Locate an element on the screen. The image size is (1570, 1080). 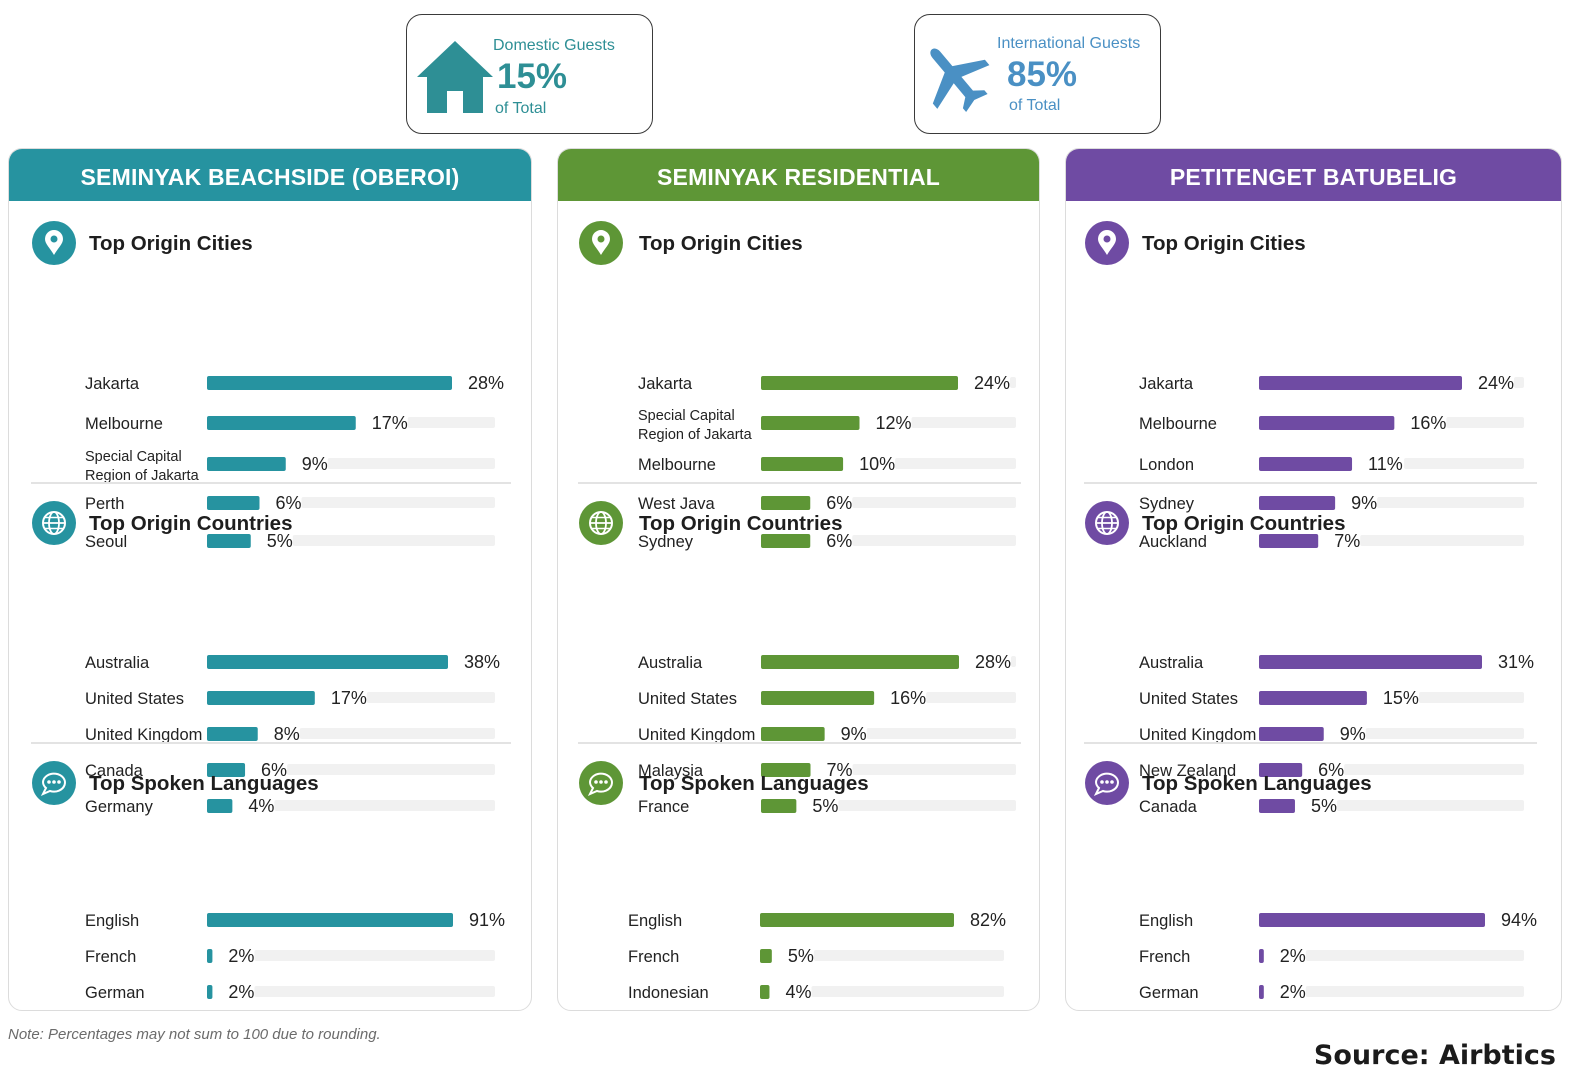
category-label: German is located at coordinates (115, 993).